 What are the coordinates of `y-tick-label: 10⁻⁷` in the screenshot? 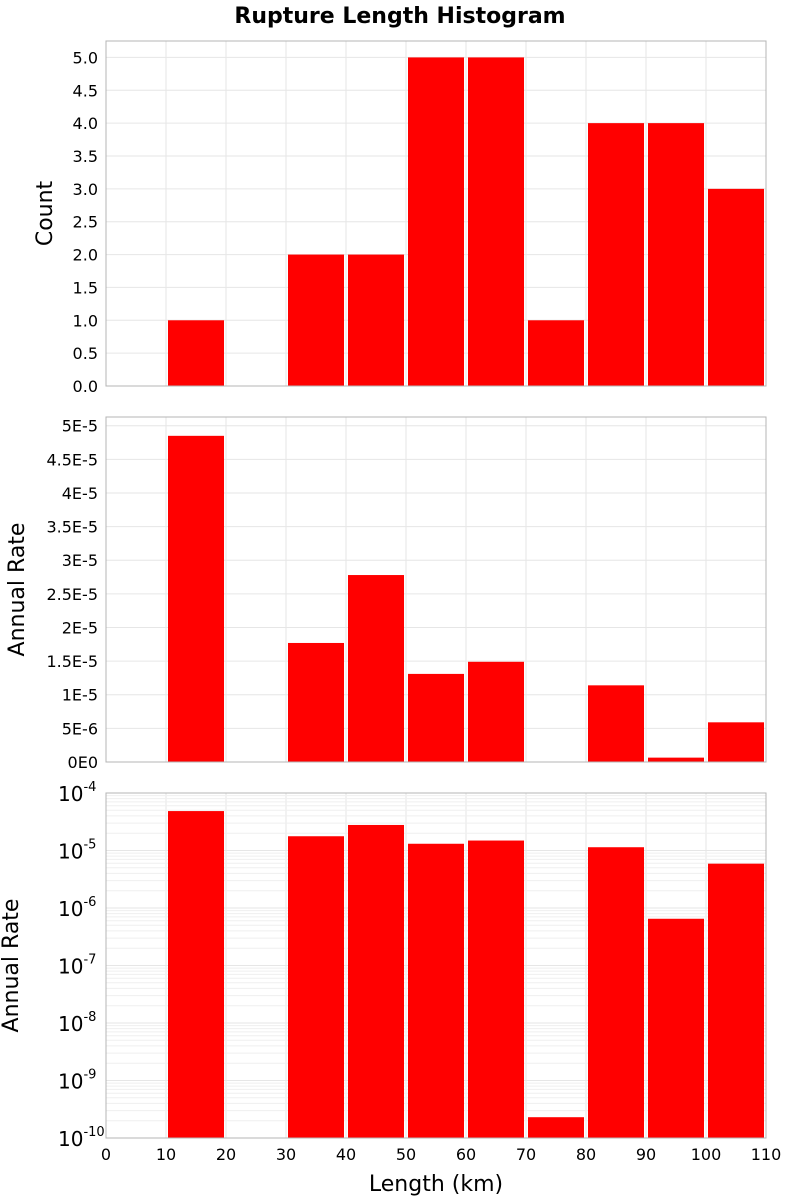 It's located at (77, 966).